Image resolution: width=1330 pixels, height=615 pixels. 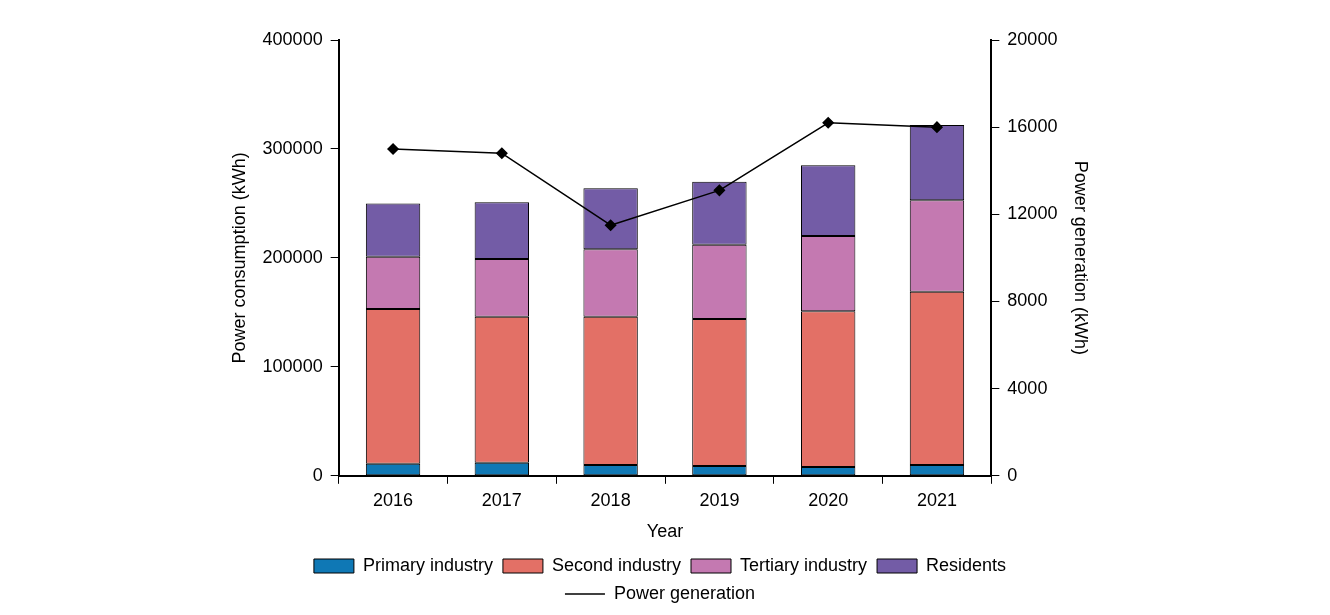 What do you see at coordinates (292, 147) in the screenshot?
I see `y-tick-label: 300000` at bounding box center [292, 147].